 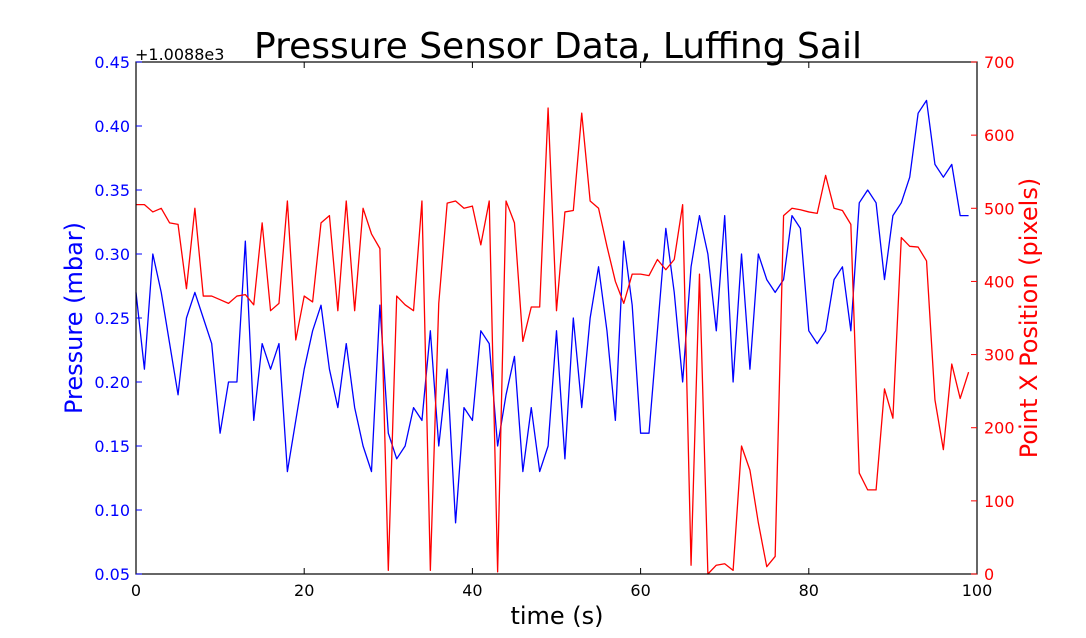 What do you see at coordinates (999, 428) in the screenshot?
I see `y-right-tick-label: 200` at bounding box center [999, 428].